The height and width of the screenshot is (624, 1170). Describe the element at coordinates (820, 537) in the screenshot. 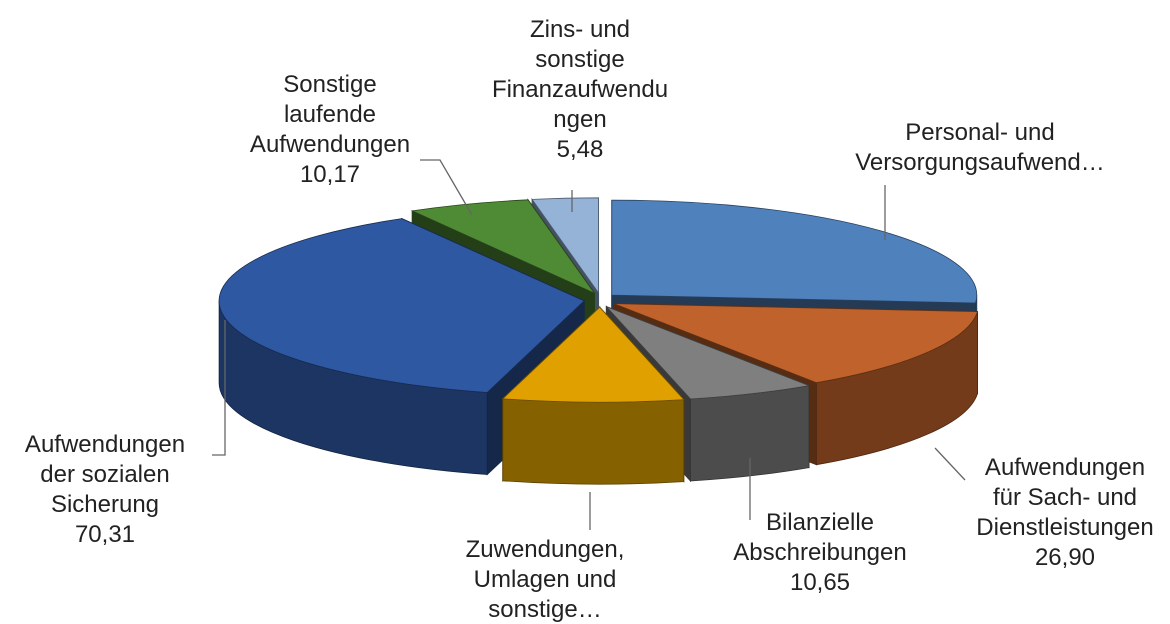

I see `category-label: Bilanzielle Abschreibungen` at that location.